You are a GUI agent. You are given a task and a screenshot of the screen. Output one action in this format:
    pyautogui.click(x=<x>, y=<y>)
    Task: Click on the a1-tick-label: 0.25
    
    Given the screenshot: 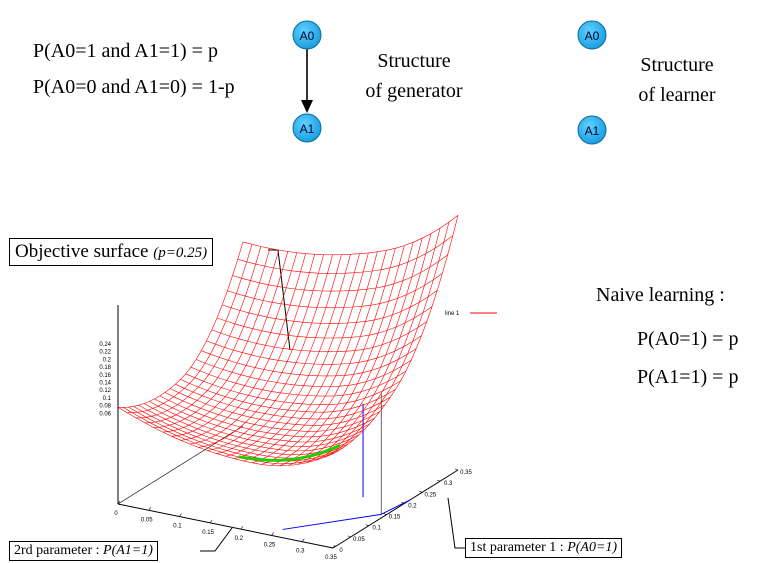 What is the action you would take?
    pyautogui.click(x=270, y=545)
    